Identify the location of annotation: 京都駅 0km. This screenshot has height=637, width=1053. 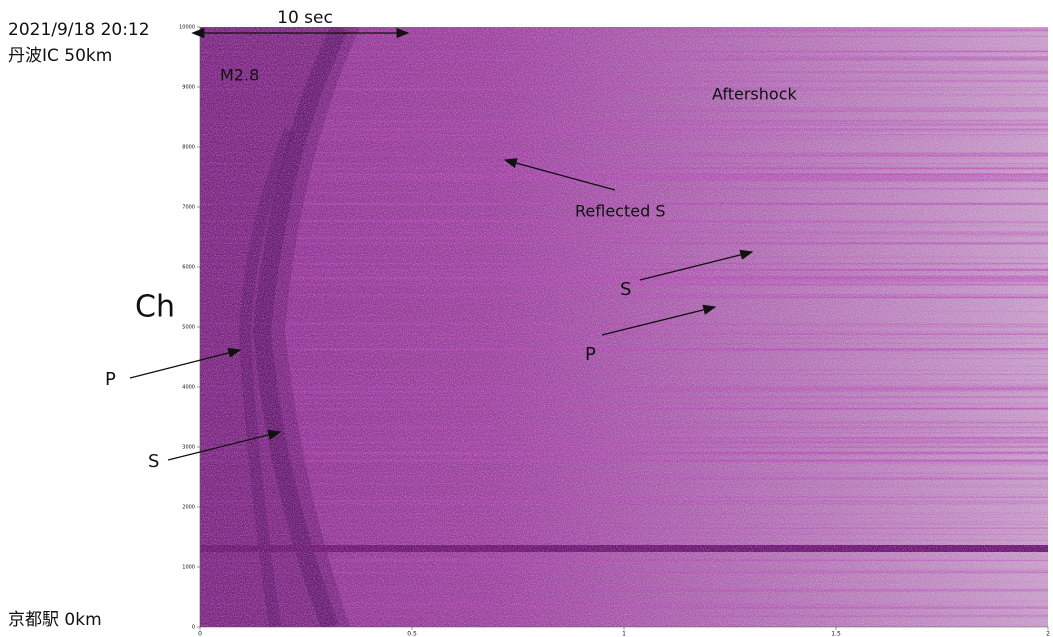
(55, 620).